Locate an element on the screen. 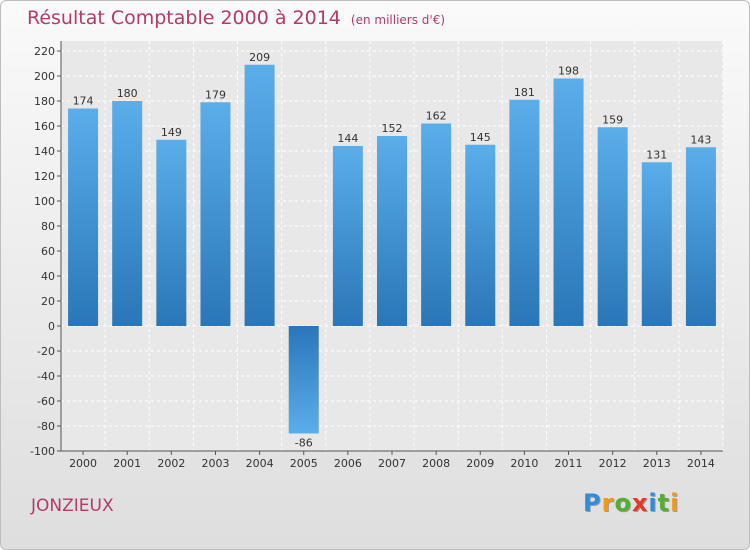 This screenshot has height=550, width=750. x-tick-label: 2008 is located at coordinates (436, 463).